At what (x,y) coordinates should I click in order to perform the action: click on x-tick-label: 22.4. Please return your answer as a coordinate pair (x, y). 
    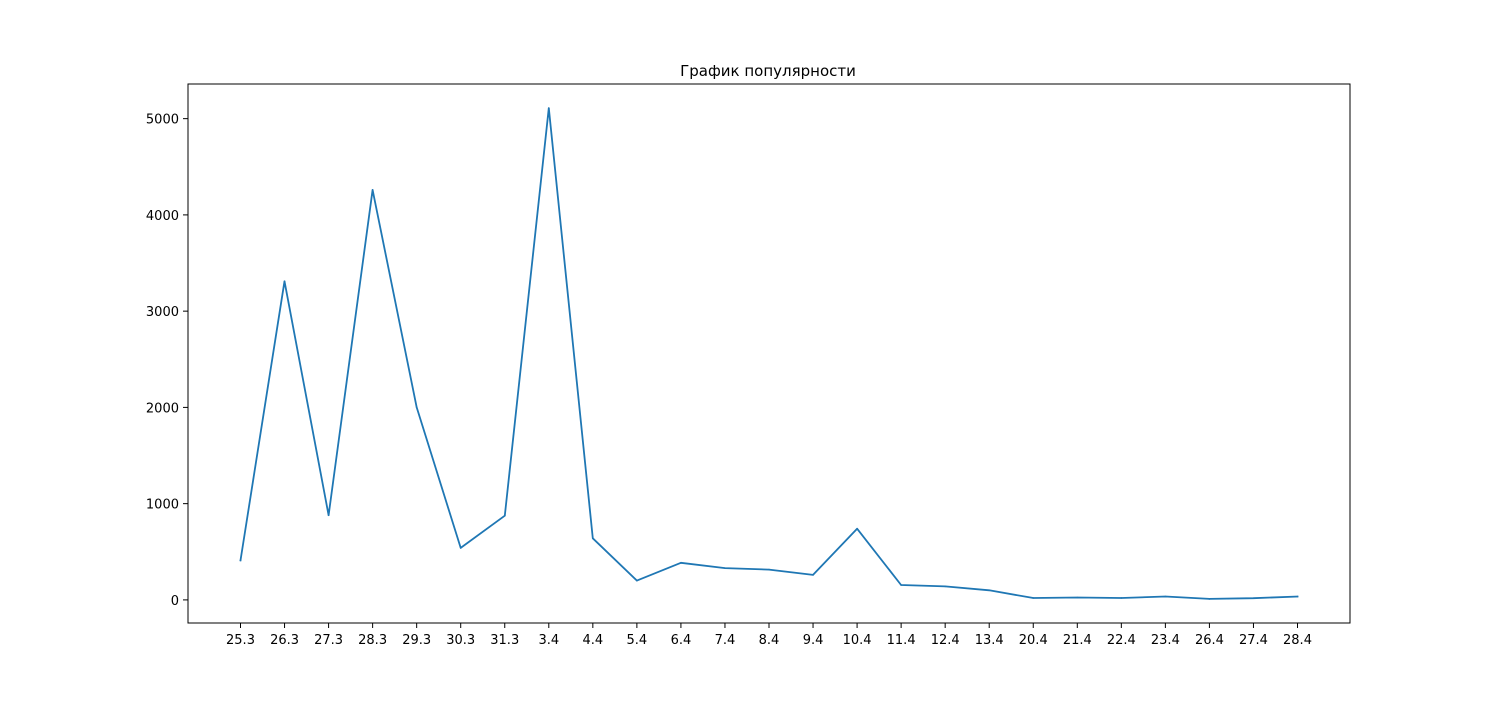
    Looking at the image, I should click on (1121, 640).